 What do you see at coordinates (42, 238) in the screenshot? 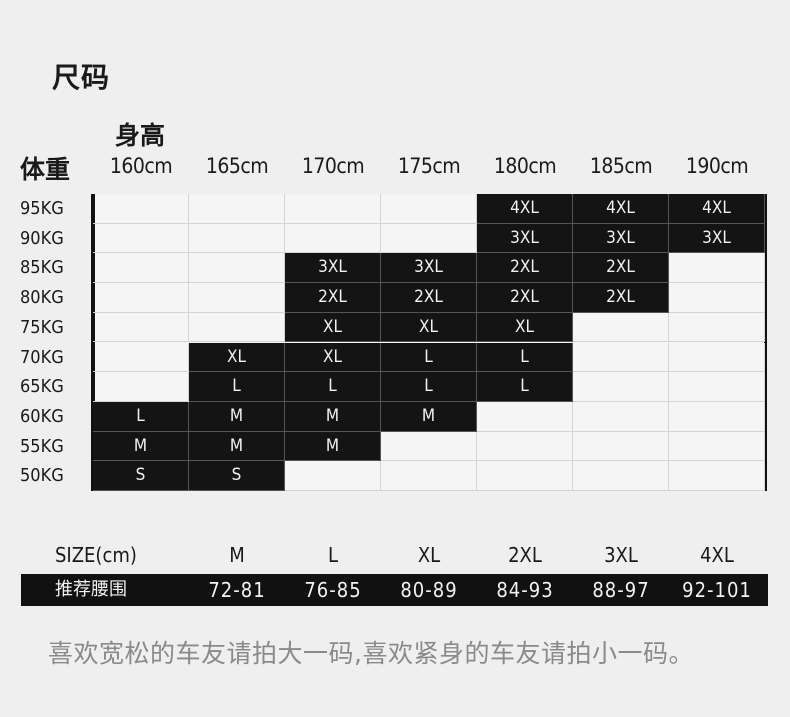
I see `weight-row-label: 90KG` at bounding box center [42, 238].